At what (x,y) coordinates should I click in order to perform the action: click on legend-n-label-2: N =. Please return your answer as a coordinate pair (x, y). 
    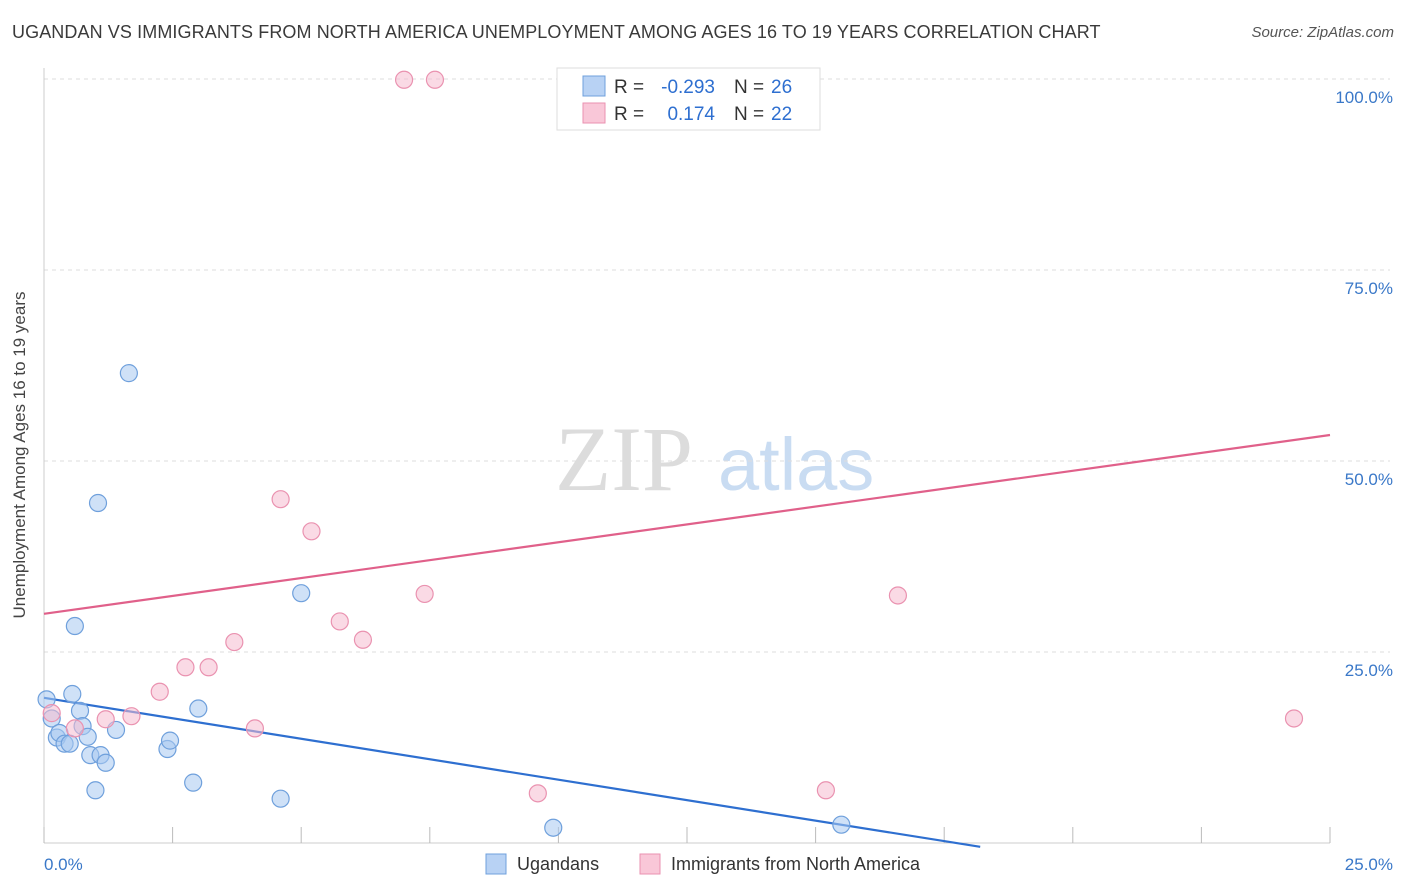
    Looking at the image, I should click on (749, 114).